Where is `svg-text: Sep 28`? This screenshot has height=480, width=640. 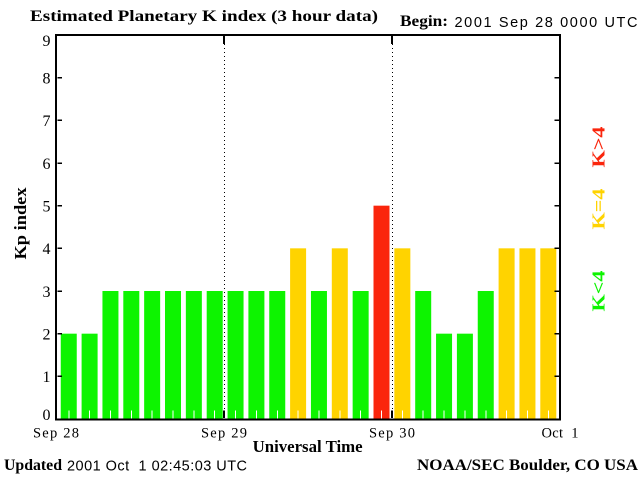 svg-text: Sep 28 is located at coordinates (56, 434).